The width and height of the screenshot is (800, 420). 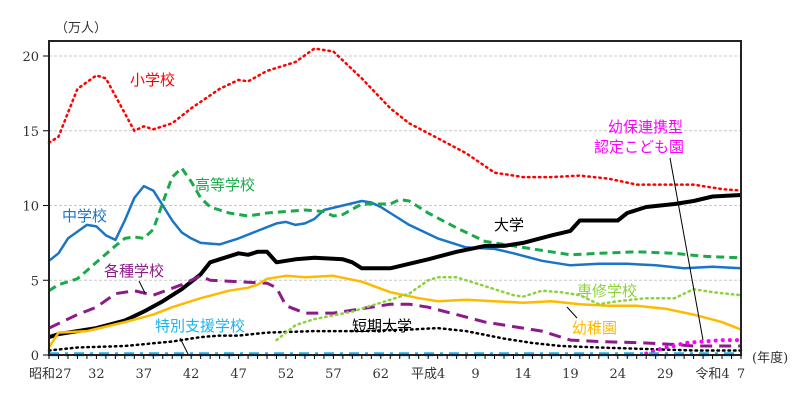 I want to click on x-tick-label: 平成4, so click(x=428, y=374).